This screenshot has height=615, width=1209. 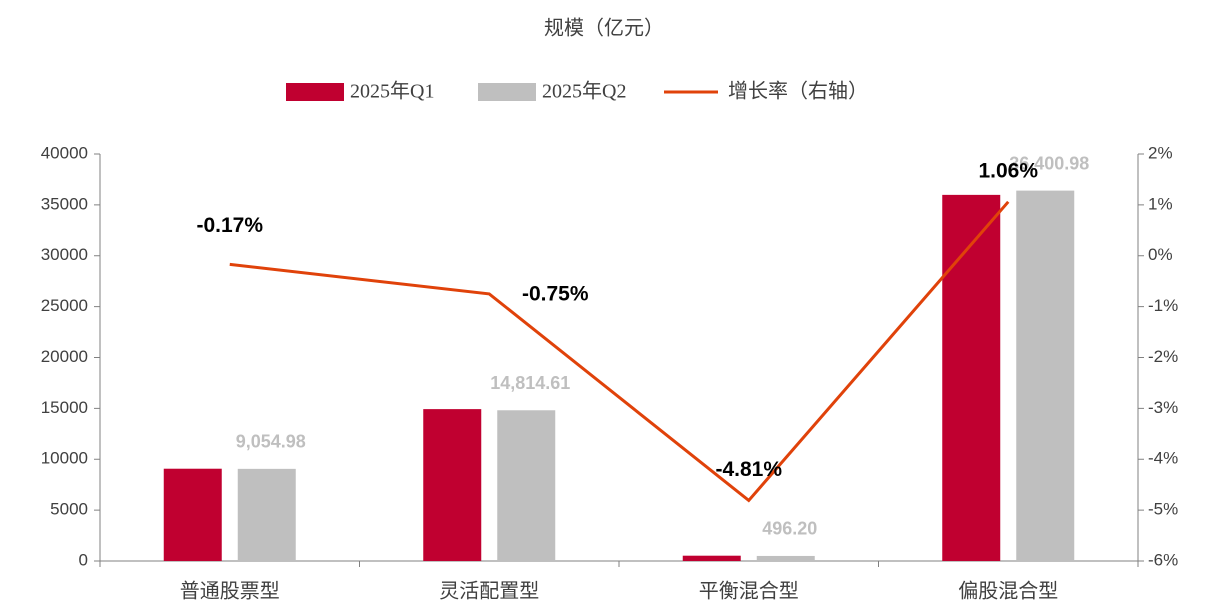 What do you see at coordinates (1163, 305) in the screenshot?
I see `y2-tick-label: -1%` at bounding box center [1163, 305].